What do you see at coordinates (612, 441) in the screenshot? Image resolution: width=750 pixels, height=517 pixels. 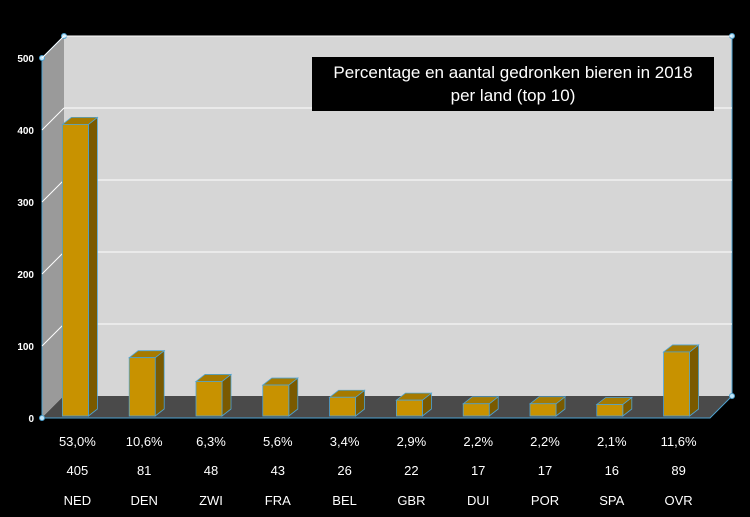 I see `percentage-label: 2,1%` at bounding box center [612, 441].